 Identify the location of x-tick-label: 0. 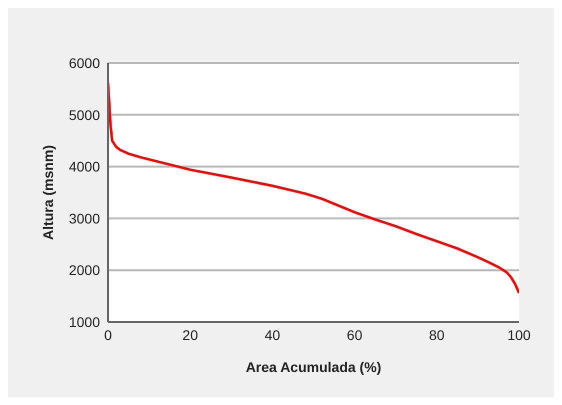
(108, 334).